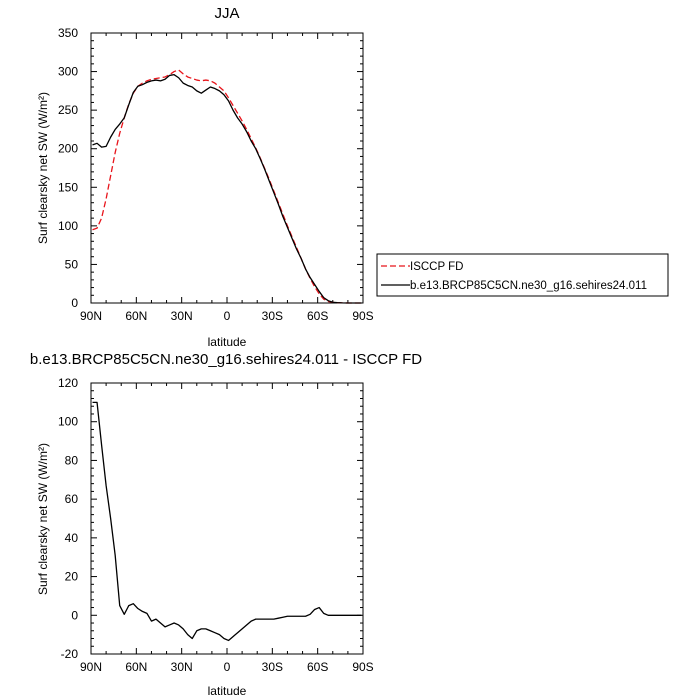 The height and width of the screenshot is (700, 700). What do you see at coordinates (68, 149) in the screenshot?
I see `y-tick-label: 200` at bounding box center [68, 149].